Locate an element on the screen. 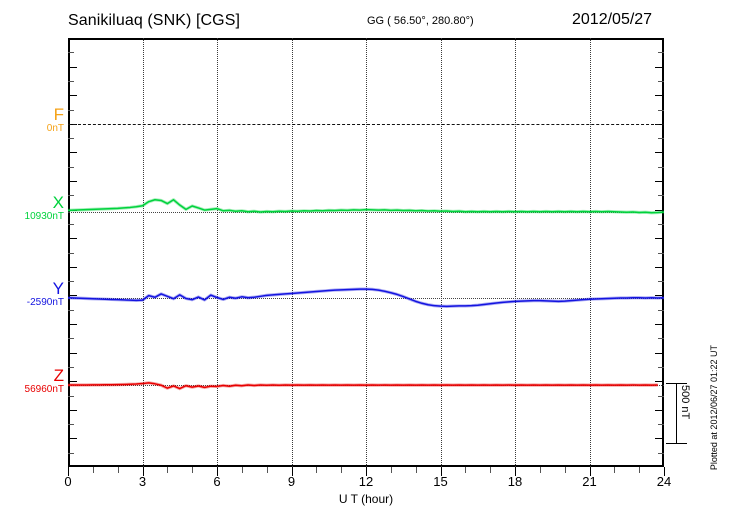 The width and height of the screenshot is (730, 520). x-tick-label-18: 18 is located at coordinates (515, 481).